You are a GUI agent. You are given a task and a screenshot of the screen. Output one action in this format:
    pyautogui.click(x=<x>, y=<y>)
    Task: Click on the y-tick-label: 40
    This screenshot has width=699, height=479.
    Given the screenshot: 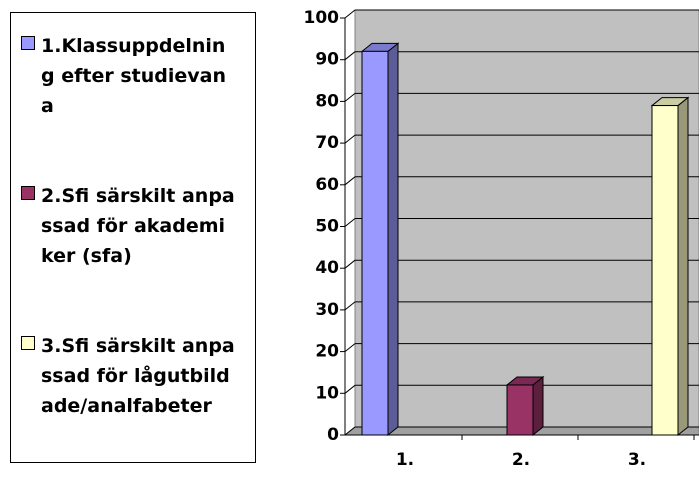 What is the action you would take?
    pyautogui.click(x=327, y=268)
    